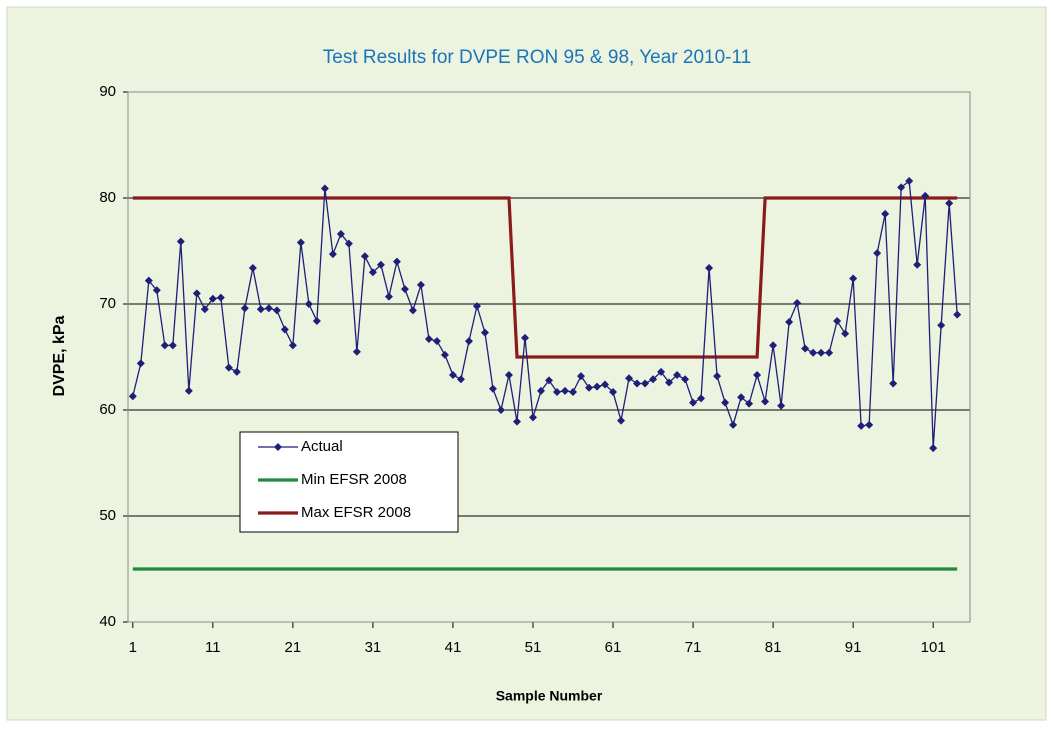  What do you see at coordinates (373, 647) in the screenshot?
I see `x-tick-label: 31` at bounding box center [373, 647].